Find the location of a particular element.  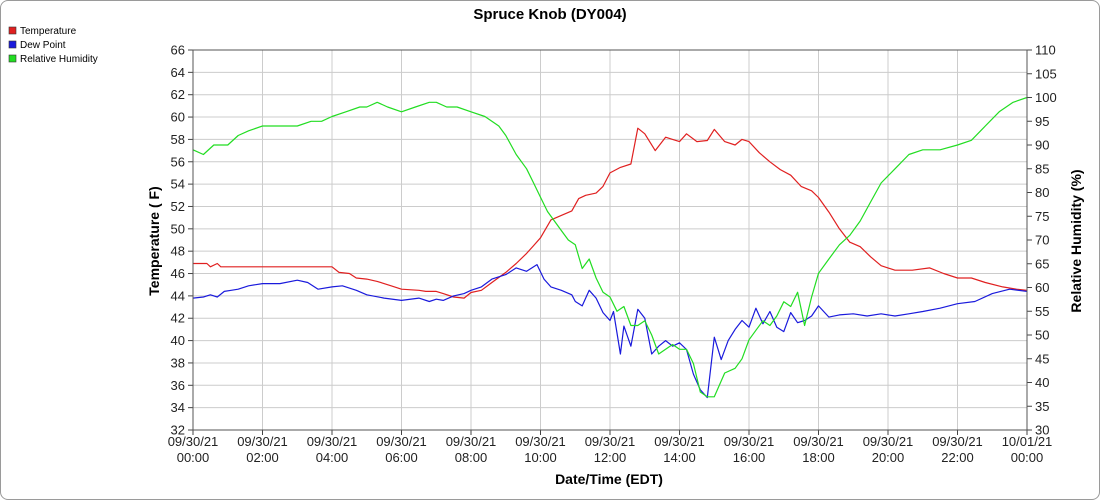

legend-label: Dew Point is located at coordinates (43, 45).